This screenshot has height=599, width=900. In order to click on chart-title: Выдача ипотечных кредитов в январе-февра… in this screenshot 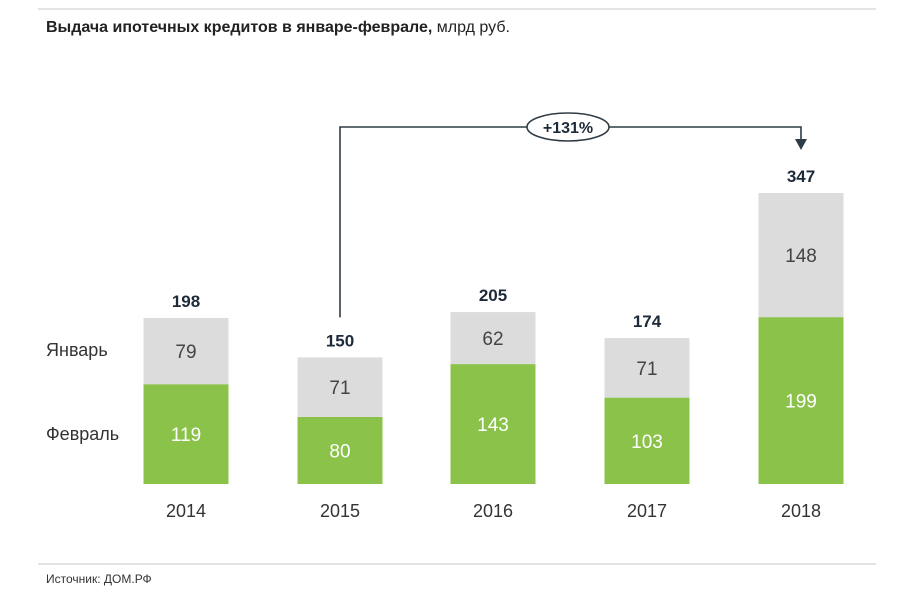, I will do `click(278, 28)`.